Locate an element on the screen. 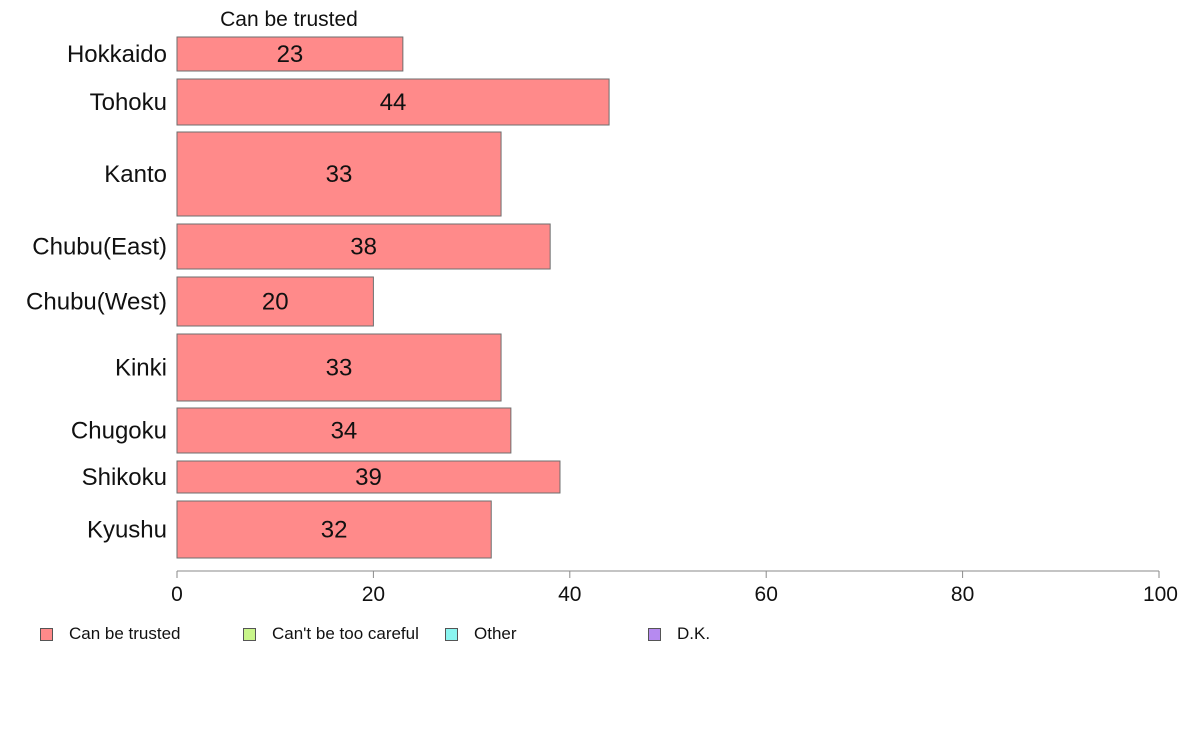 The height and width of the screenshot is (736, 1188). category-label-kyushu: Kyushu is located at coordinates (127, 530).